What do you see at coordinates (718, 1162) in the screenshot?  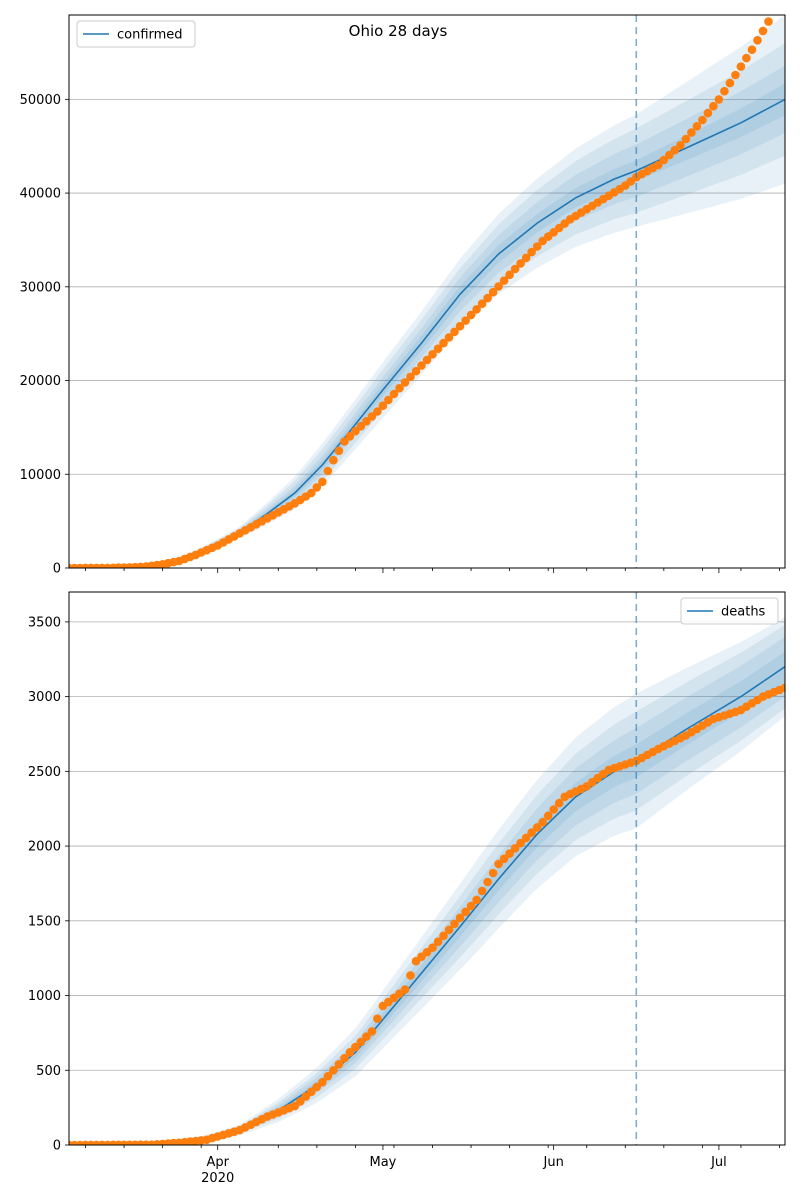 I see `x-tick-label: Jul` at bounding box center [718, 1162].